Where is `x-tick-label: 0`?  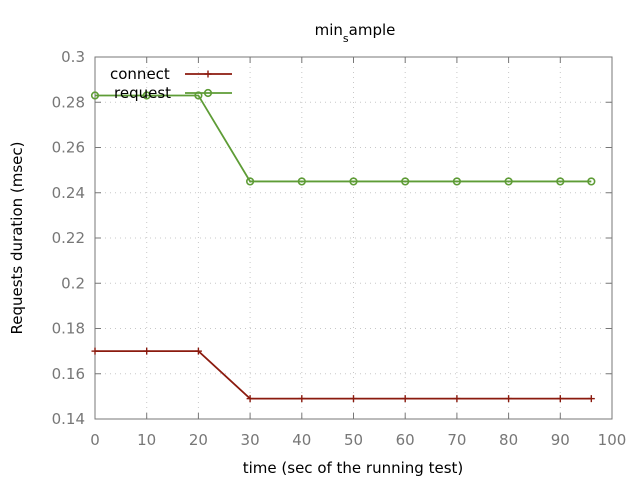
x-tick-label: 0 is located at coordinates (95, 440).